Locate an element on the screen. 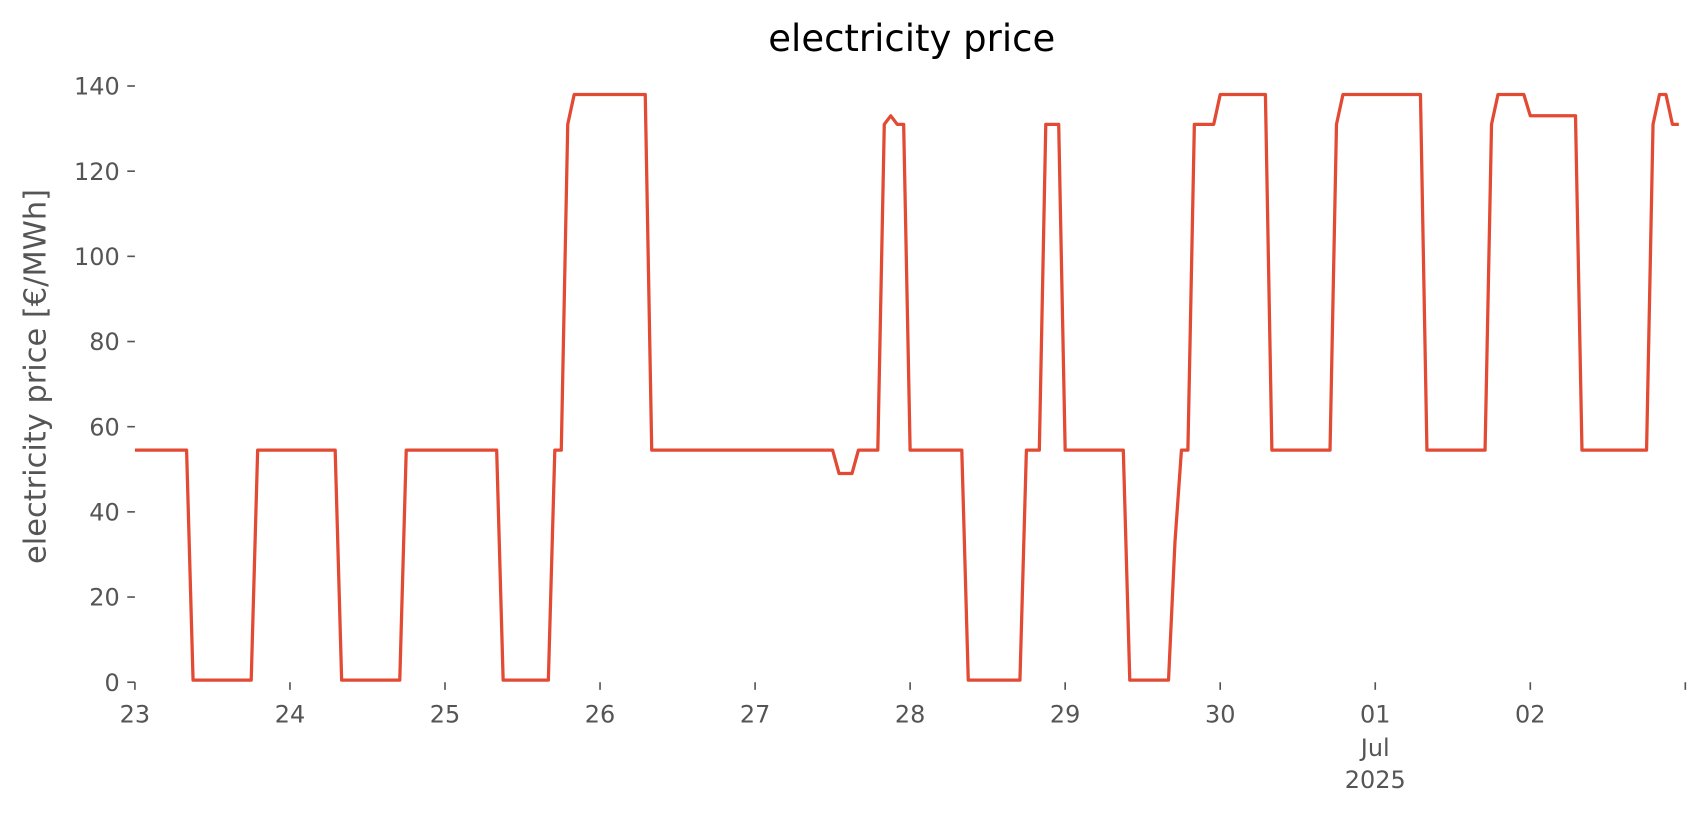 This screenshot has width=1706, height=815. x-tick-label: 29 is located at coordinates (1065, 714).